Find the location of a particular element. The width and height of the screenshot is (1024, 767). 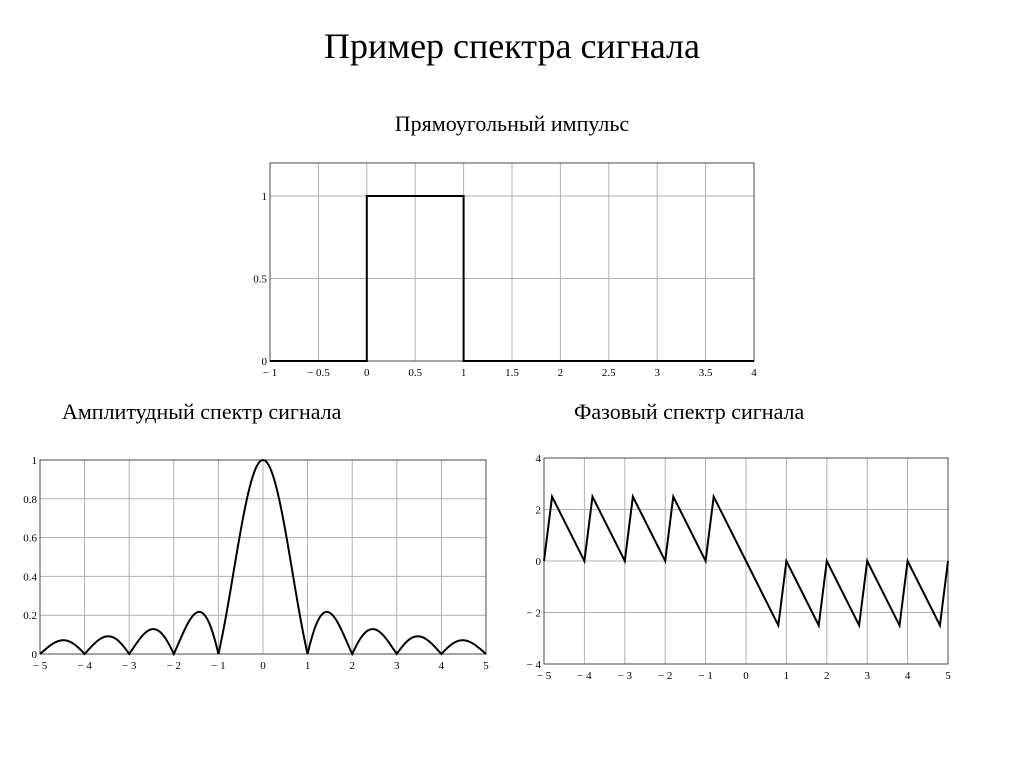

y-tick-label: 0.6 is located at coordinates (30, 539).